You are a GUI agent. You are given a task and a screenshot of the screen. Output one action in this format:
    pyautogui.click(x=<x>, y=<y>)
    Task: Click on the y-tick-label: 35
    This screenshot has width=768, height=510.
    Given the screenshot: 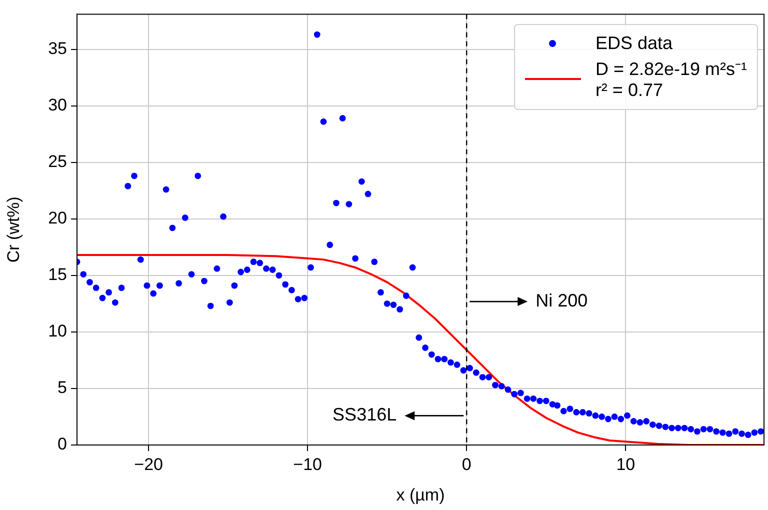 What is the action you would take?
    pyautogui.click(x=57, y=48)
    